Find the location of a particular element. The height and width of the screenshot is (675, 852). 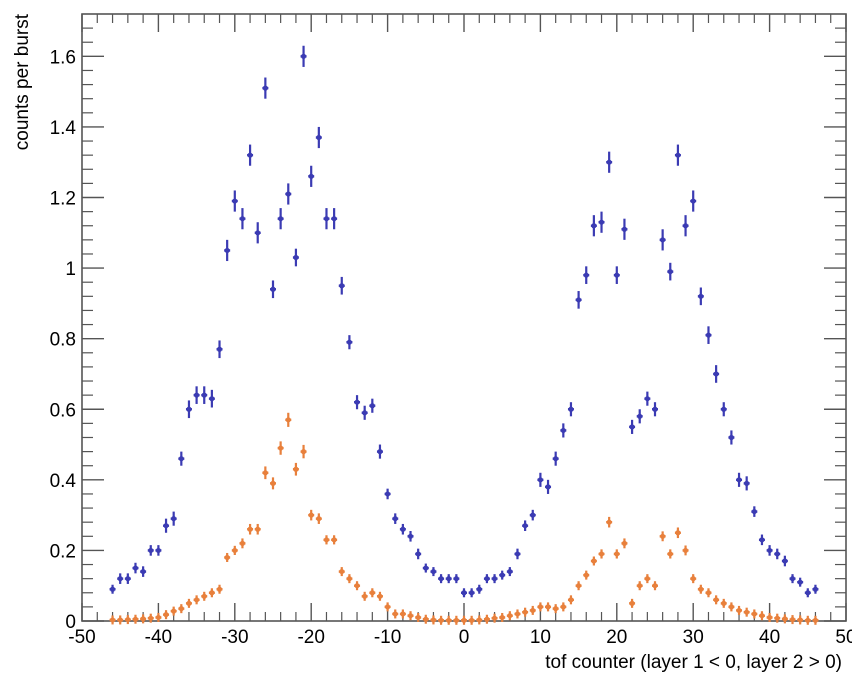

y-tick-label: 0 is located at coordinates (70, 622).